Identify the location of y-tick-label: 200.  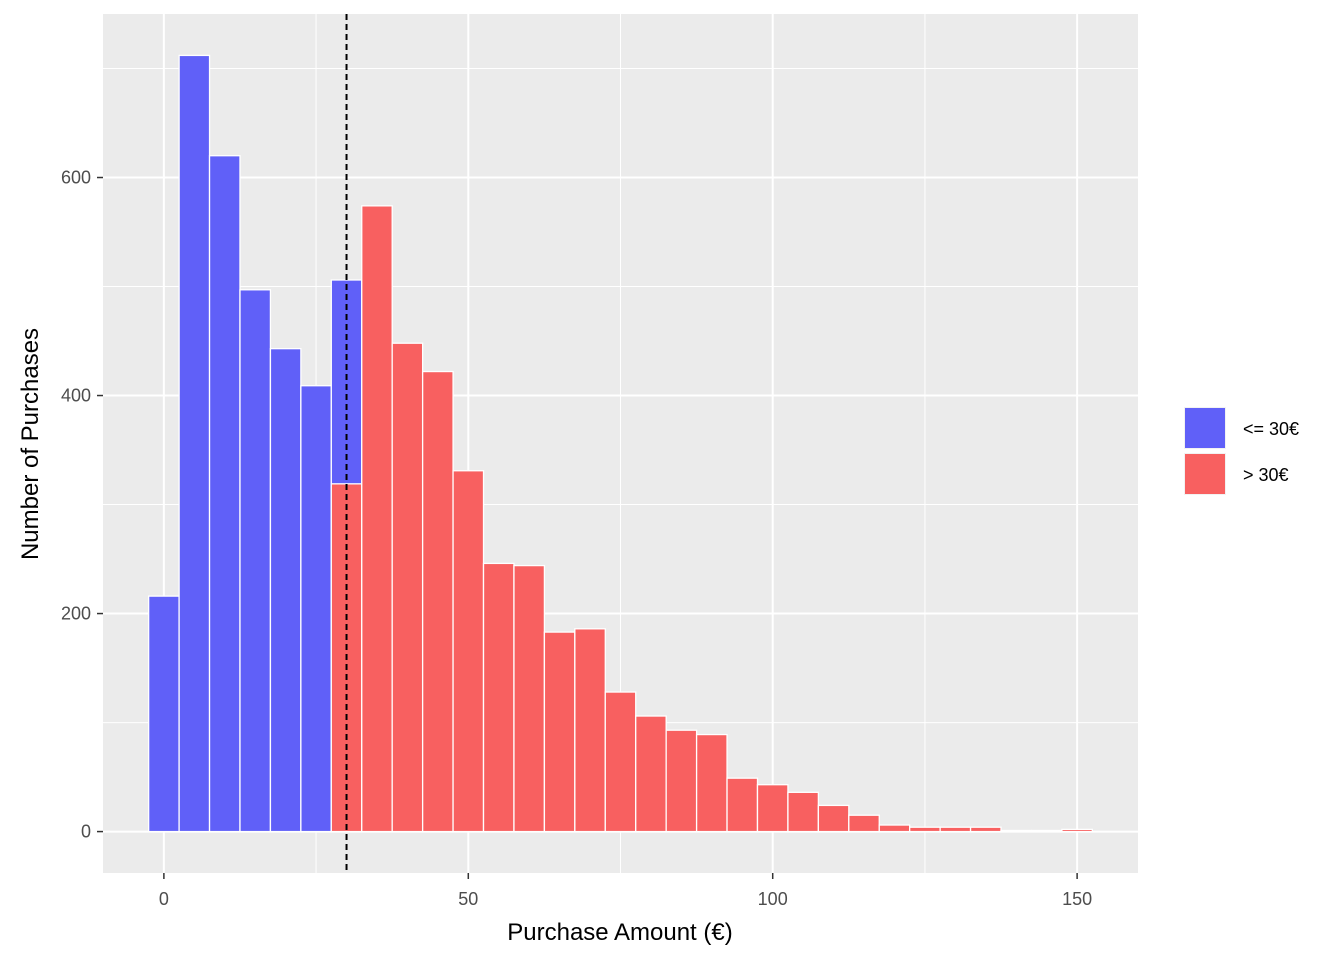
(76, 614).